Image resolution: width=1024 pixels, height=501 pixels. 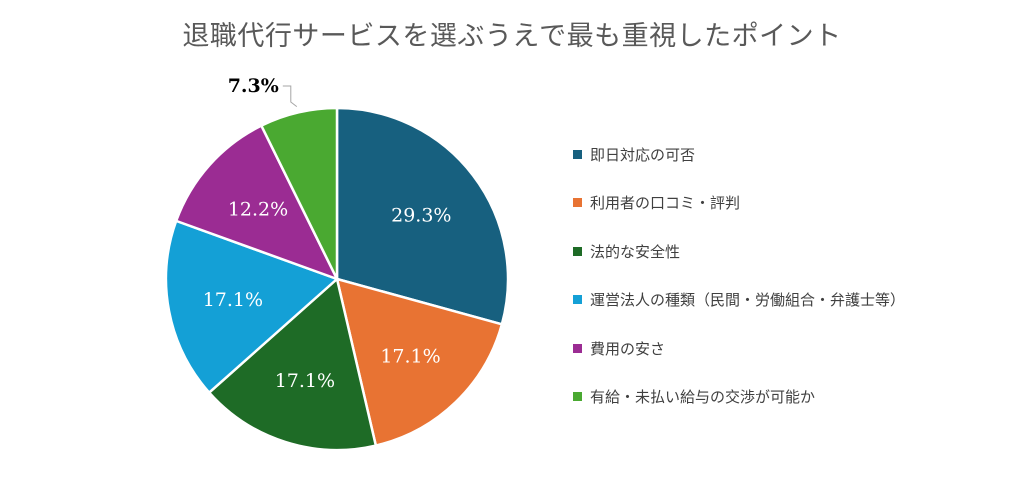 I want to click on legend-label: 法的な安全性, so click(x=635, y=251).